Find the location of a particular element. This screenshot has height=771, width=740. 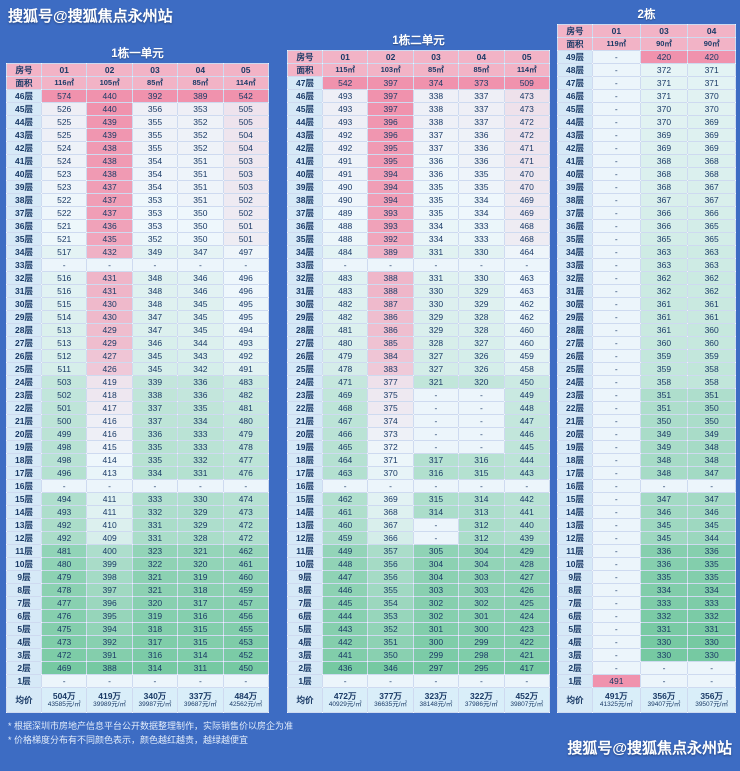

price-cell: 509 is located at coordinates (527, 83).